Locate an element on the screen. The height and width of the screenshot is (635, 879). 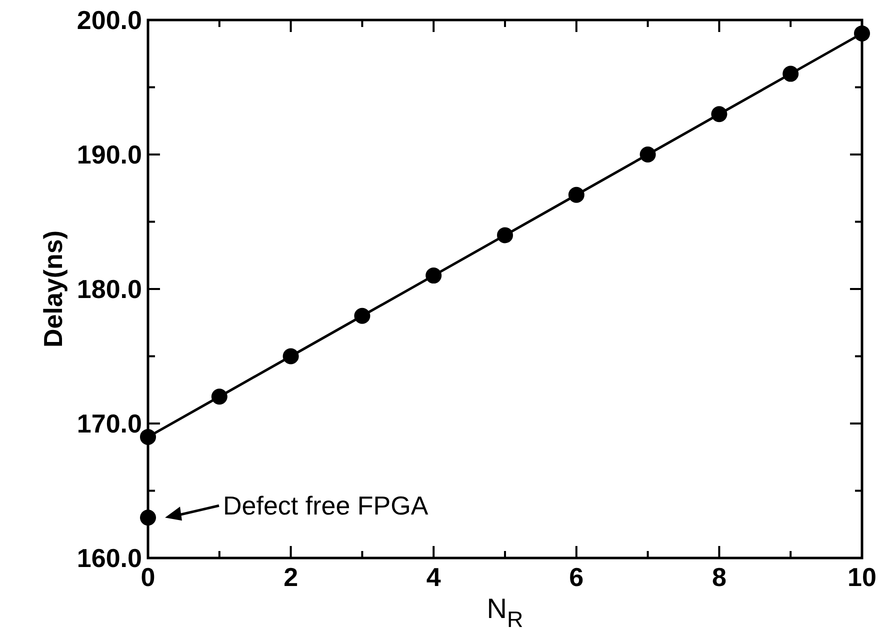
x-tick-label: 6 is located at coordinates (576, 577).